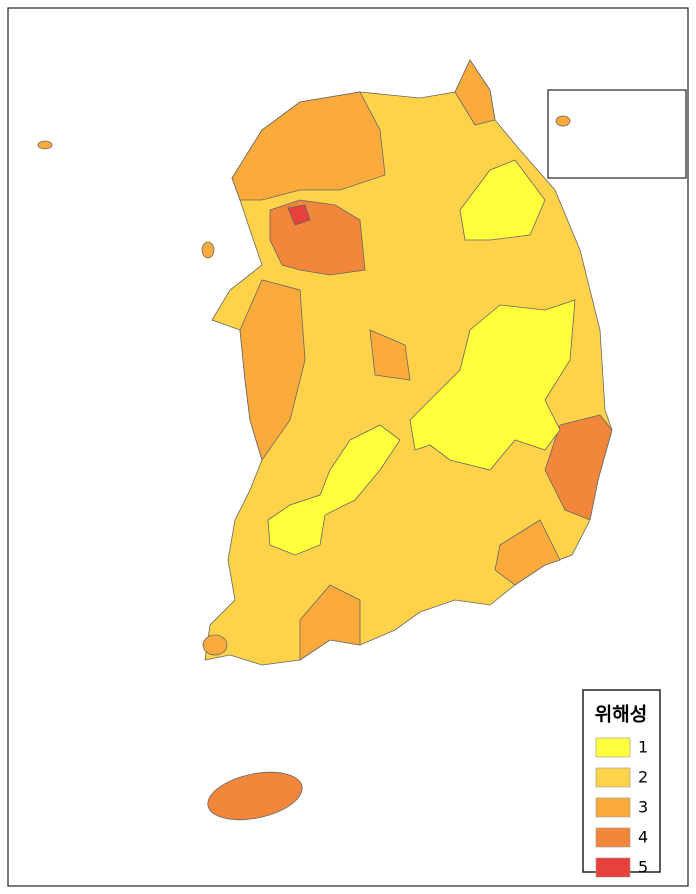 The image size is (696, 894). What do you see at coordinates (643, 867) in the screenshot?
I see `legend-label: 5` at bounding box center [643, 867].